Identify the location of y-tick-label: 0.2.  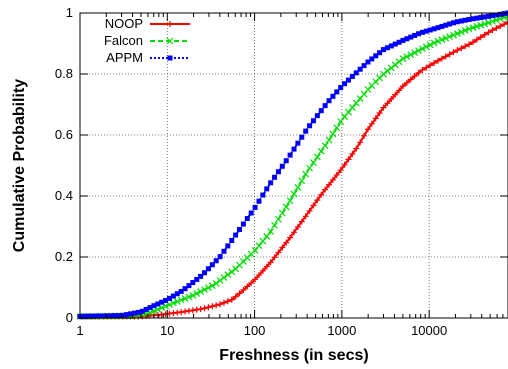
(64, 256).